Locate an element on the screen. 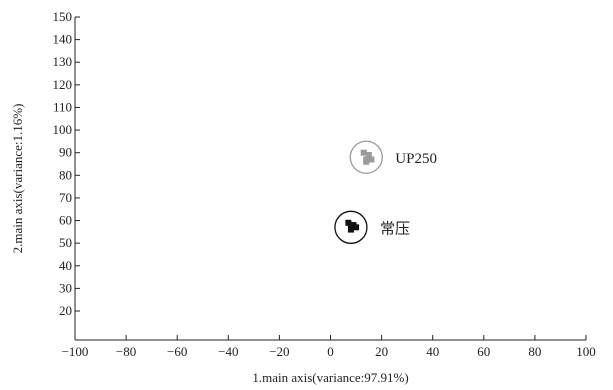 The width and height of the screenshot is (613, 390). y-tick-label: 80 is located at coordinates (65, 174).